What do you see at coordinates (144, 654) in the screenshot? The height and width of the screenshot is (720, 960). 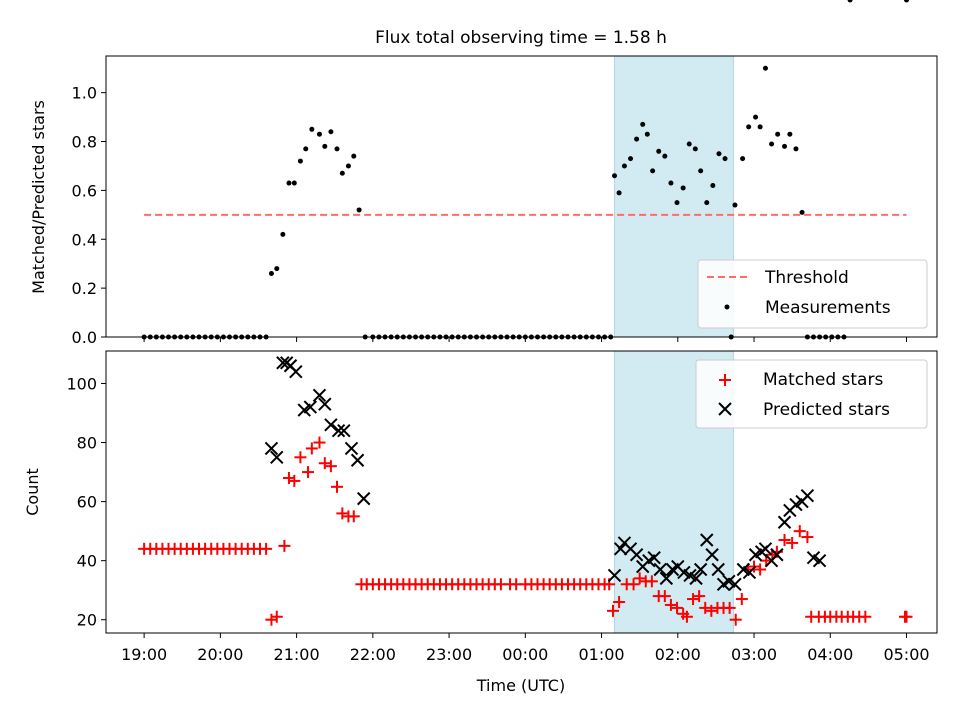 I see `x-tick-label: 19:00` at bounding box center [144, 654].